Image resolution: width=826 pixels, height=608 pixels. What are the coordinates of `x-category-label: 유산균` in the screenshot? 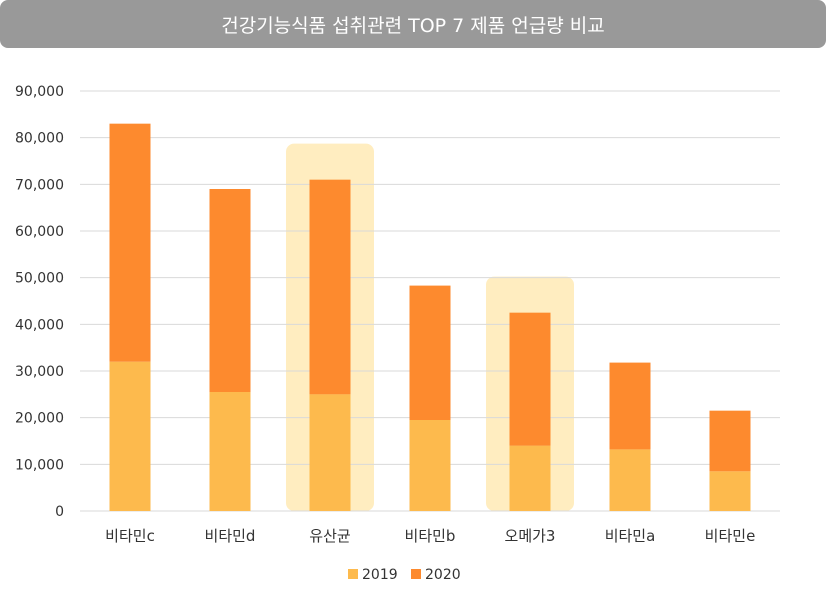 It's located at (330, 536).